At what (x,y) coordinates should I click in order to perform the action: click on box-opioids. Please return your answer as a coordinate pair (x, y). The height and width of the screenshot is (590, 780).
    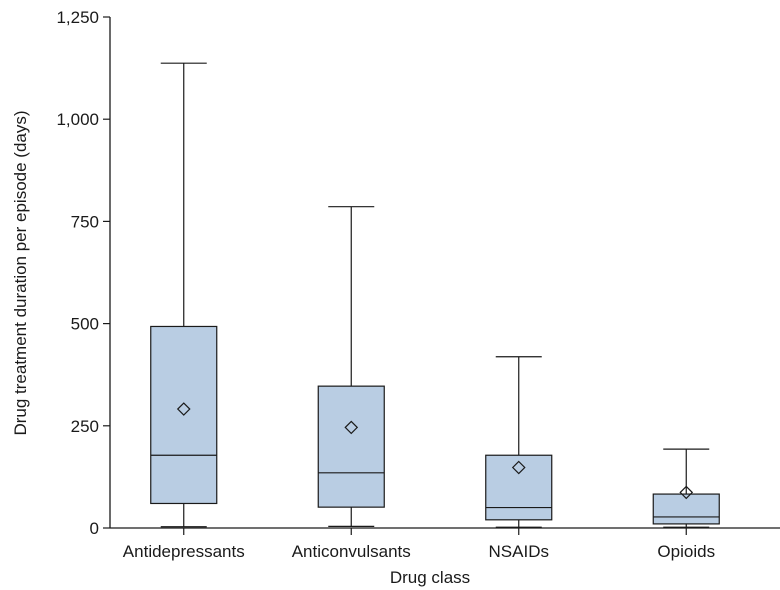
    Looking at the image, I should click on (686, 488).